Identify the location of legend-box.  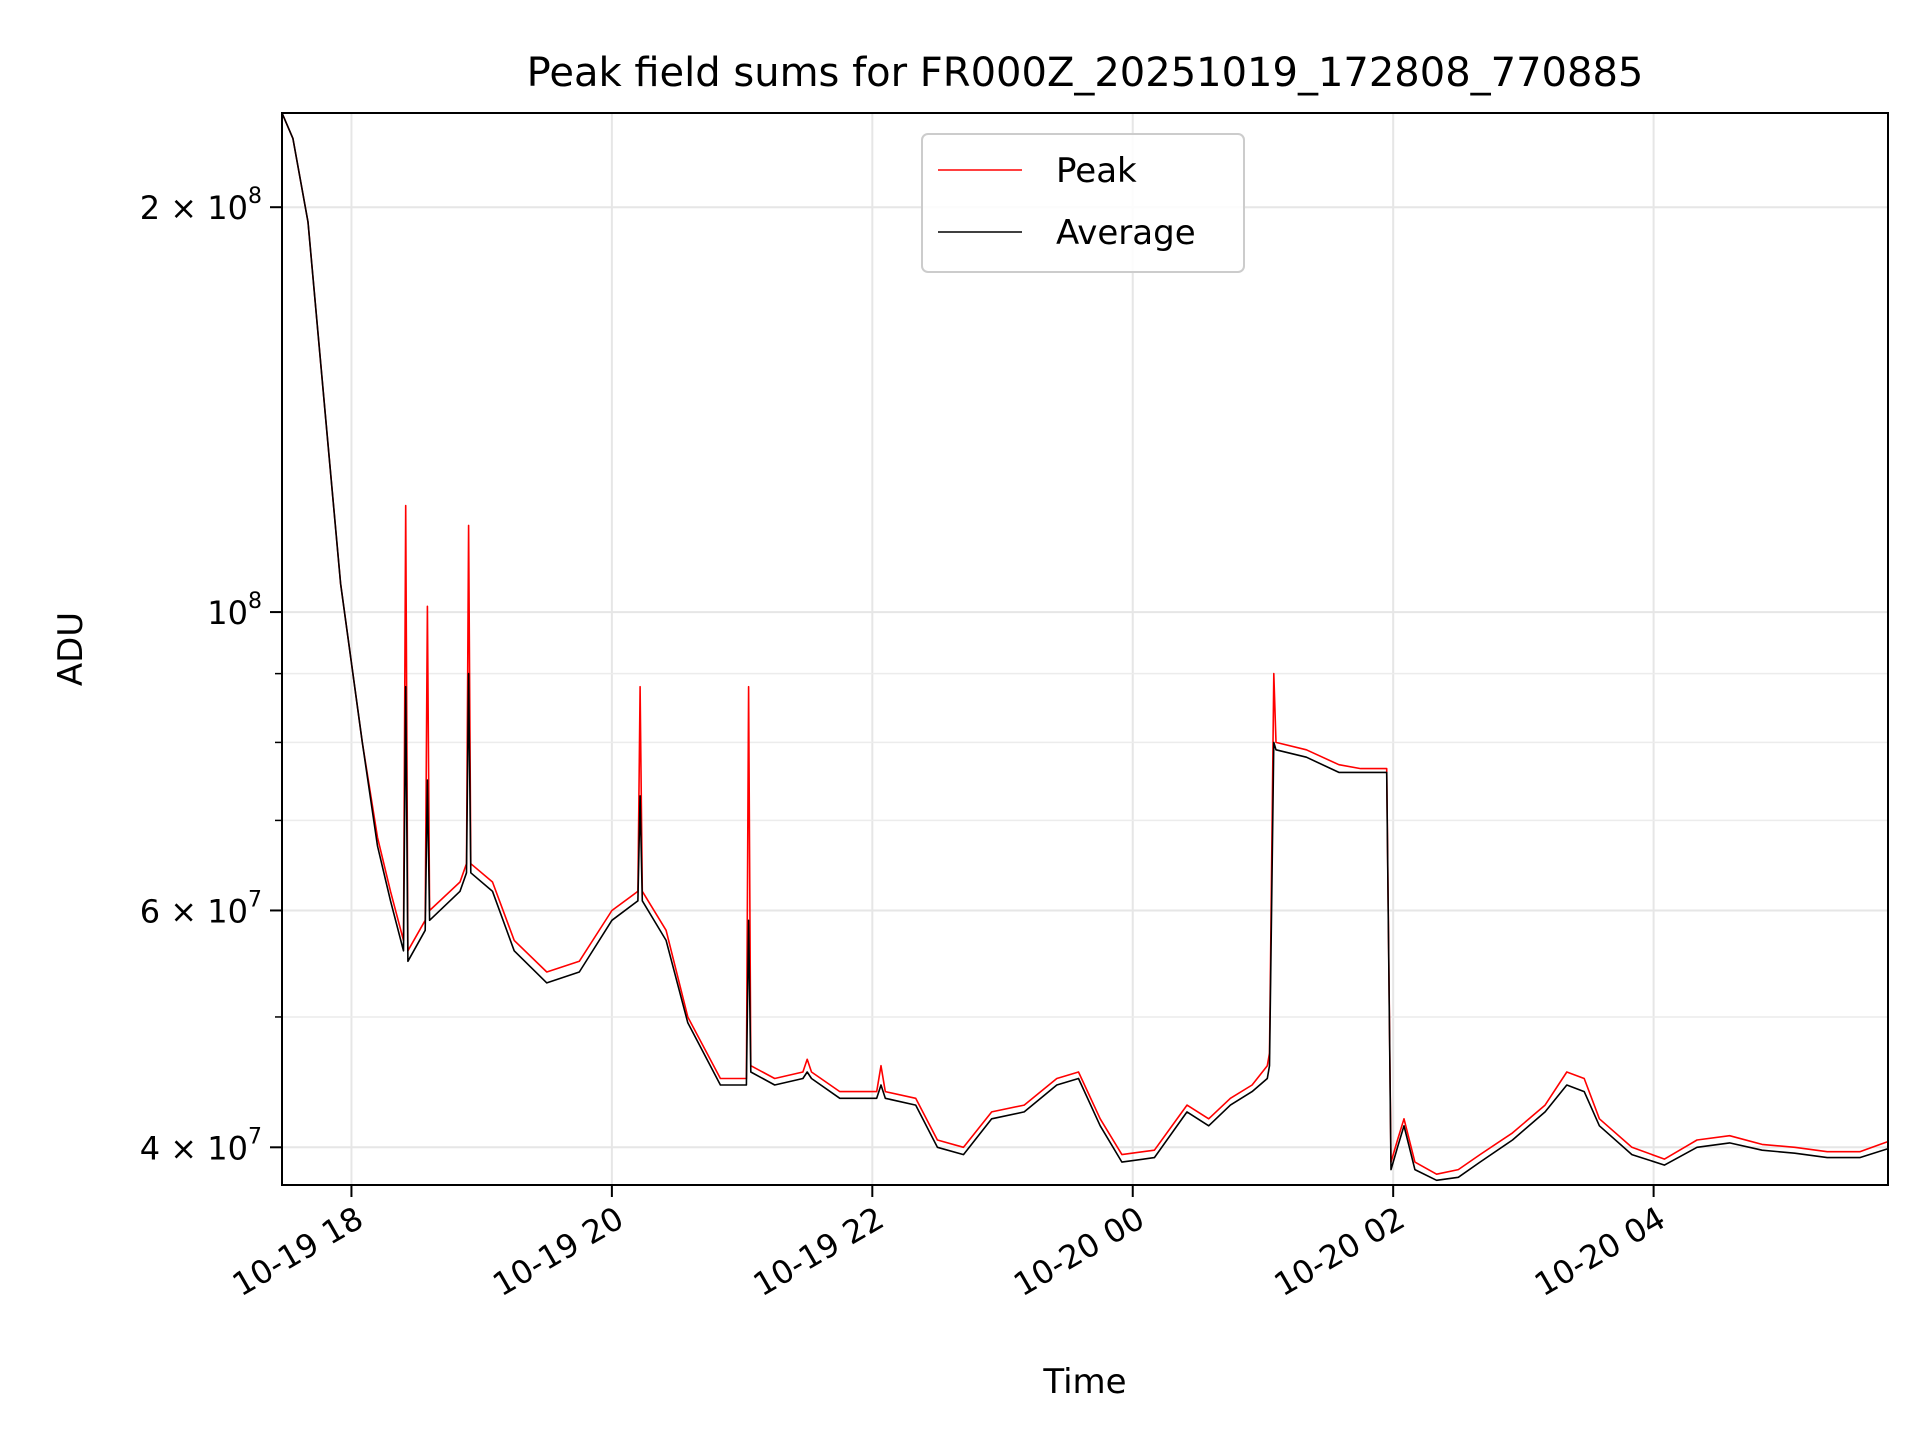
(1083, 203).